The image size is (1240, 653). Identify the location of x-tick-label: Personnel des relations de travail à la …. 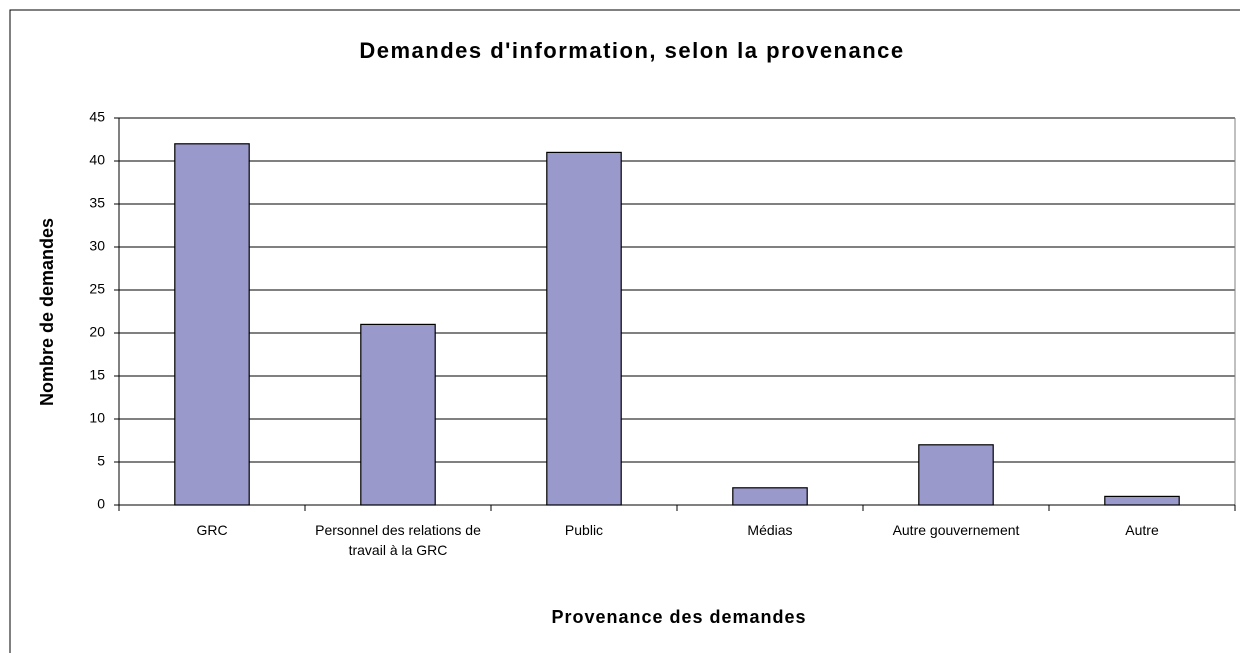
(398, 540).